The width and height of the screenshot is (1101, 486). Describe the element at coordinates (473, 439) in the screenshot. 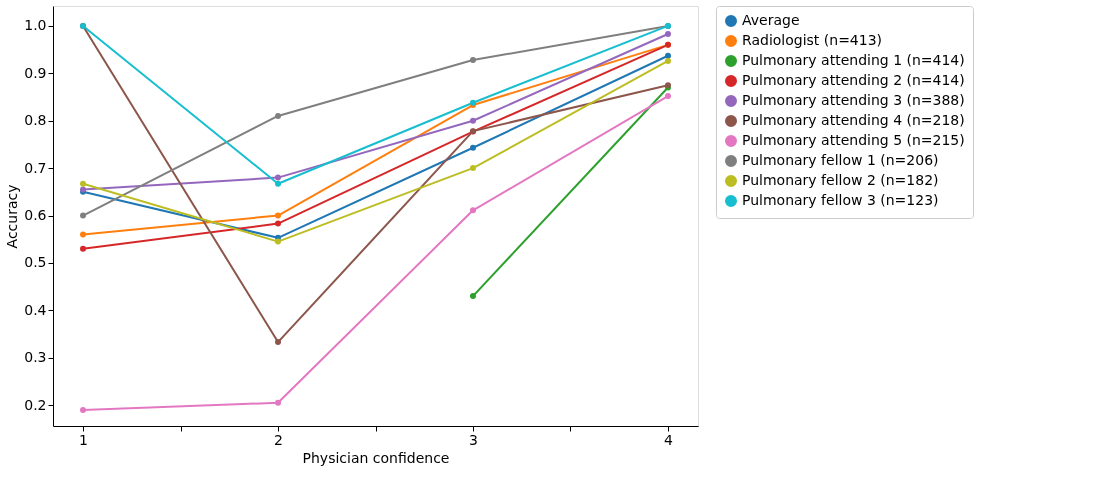

I see `x-tick-label: 3` at that location.